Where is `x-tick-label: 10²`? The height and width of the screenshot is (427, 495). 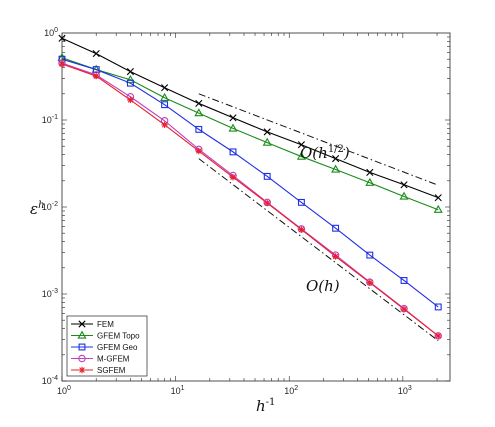 x-tick-label: 10² is located at coordinates (291, 390).